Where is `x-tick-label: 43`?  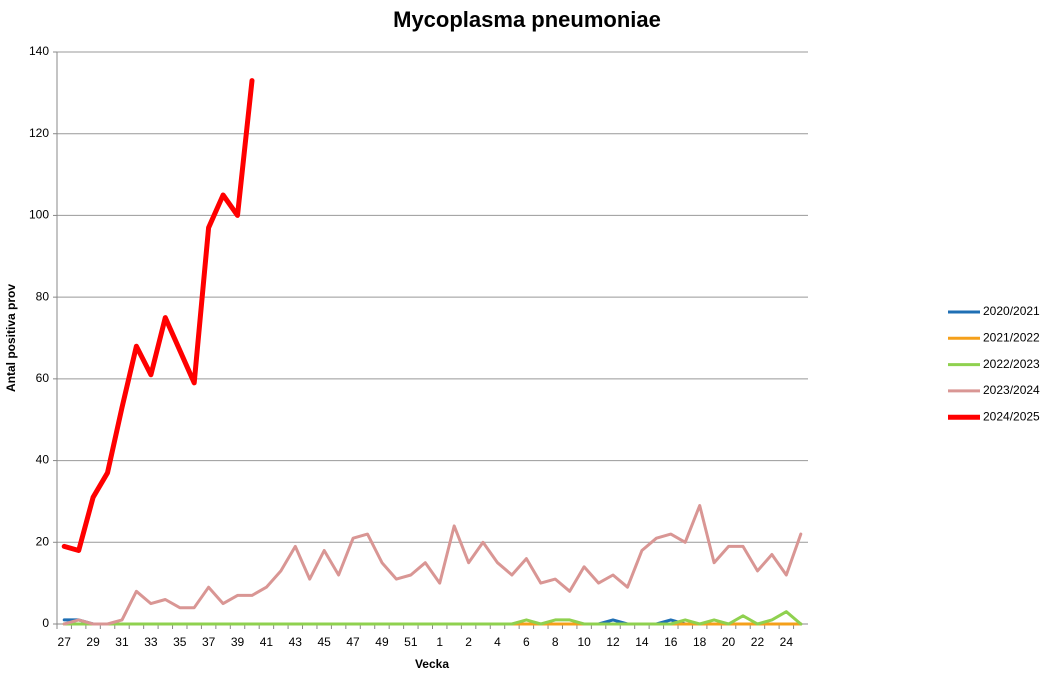 x-tick-label: 43 is located at coordinates (296, 642).